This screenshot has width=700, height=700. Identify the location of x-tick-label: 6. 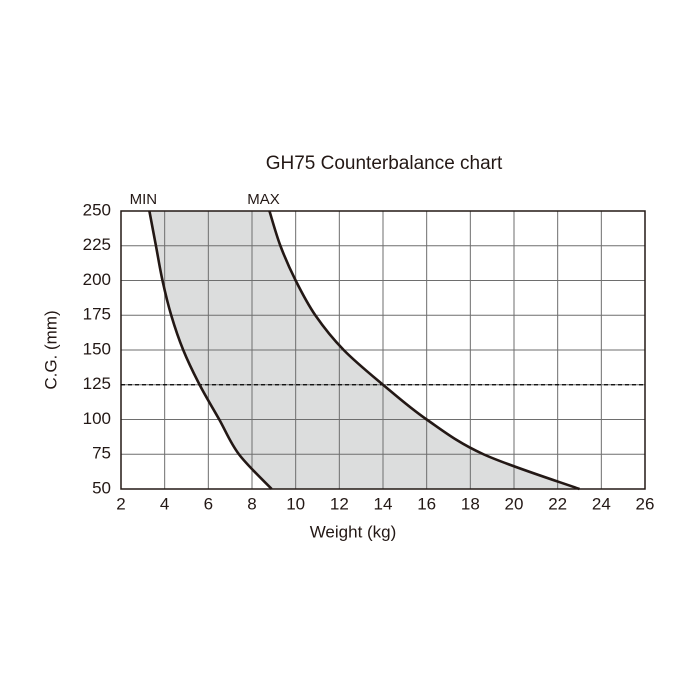
(208, 503).